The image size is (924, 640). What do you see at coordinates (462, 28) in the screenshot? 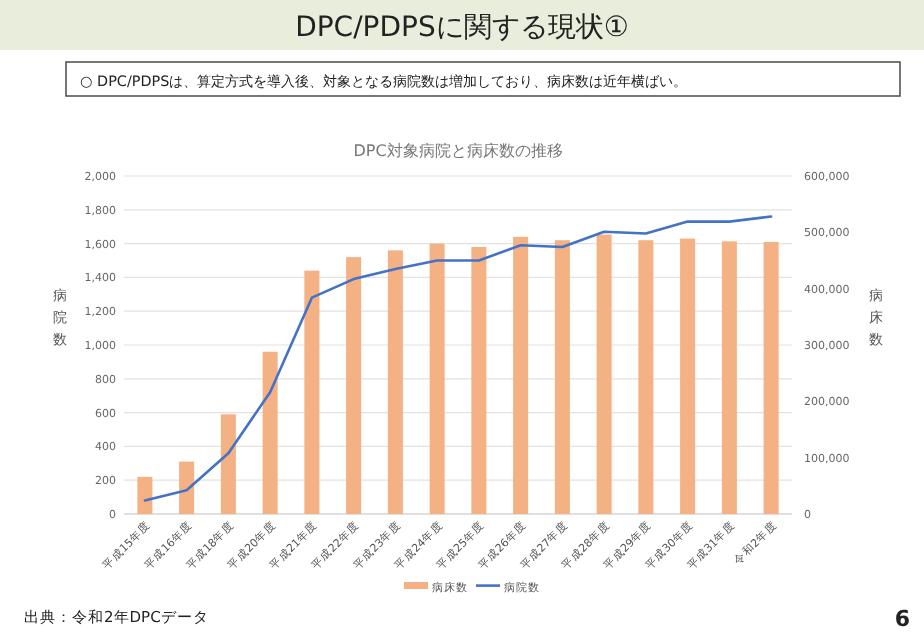
I see `chart-title: DPC/PDPSに関する現状①` at bounding box center [462, 28].